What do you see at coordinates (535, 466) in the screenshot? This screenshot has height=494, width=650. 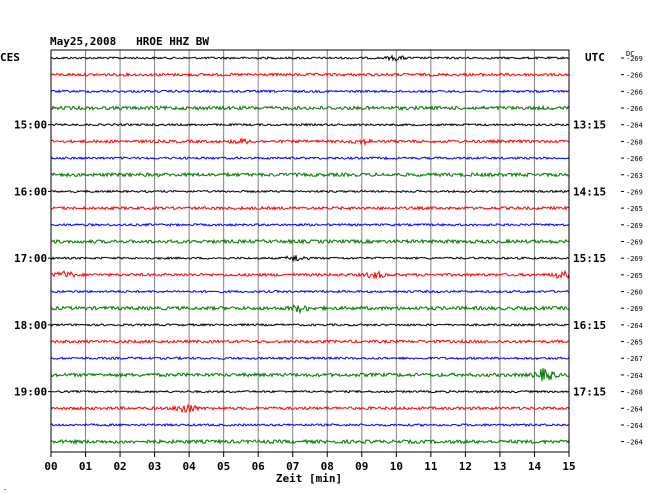 I see `x-tick-label: 14` at bounding box center [535, 466].